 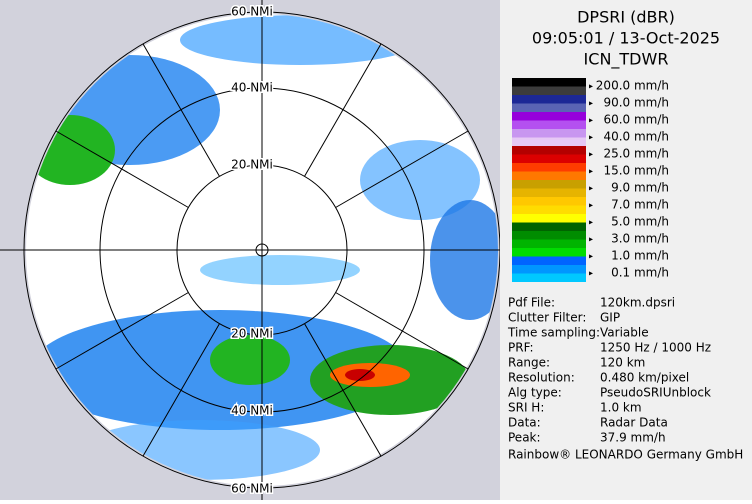 I want to click on legend-label: 90.0 mm/h, so click(x=636, y=103).